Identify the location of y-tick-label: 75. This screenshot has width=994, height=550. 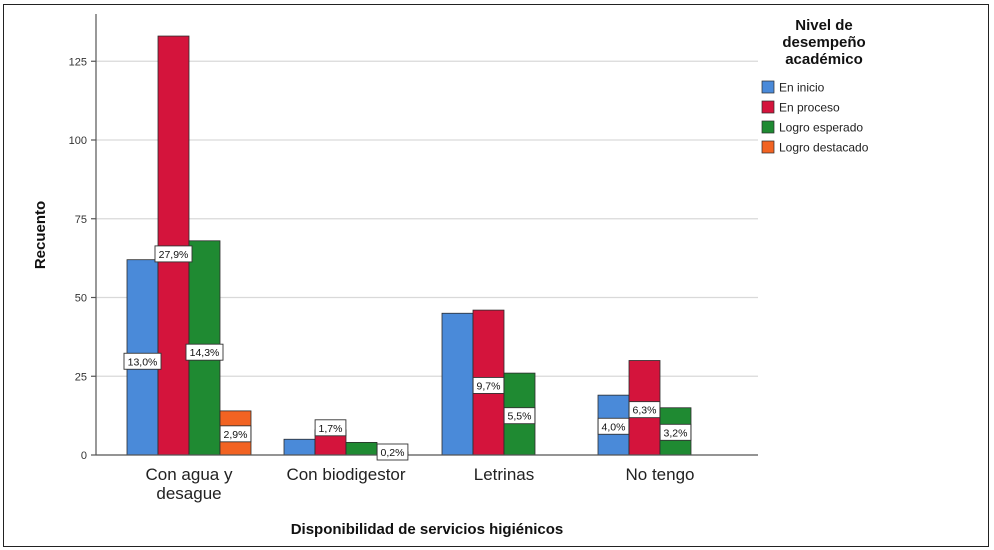
(81, 220).